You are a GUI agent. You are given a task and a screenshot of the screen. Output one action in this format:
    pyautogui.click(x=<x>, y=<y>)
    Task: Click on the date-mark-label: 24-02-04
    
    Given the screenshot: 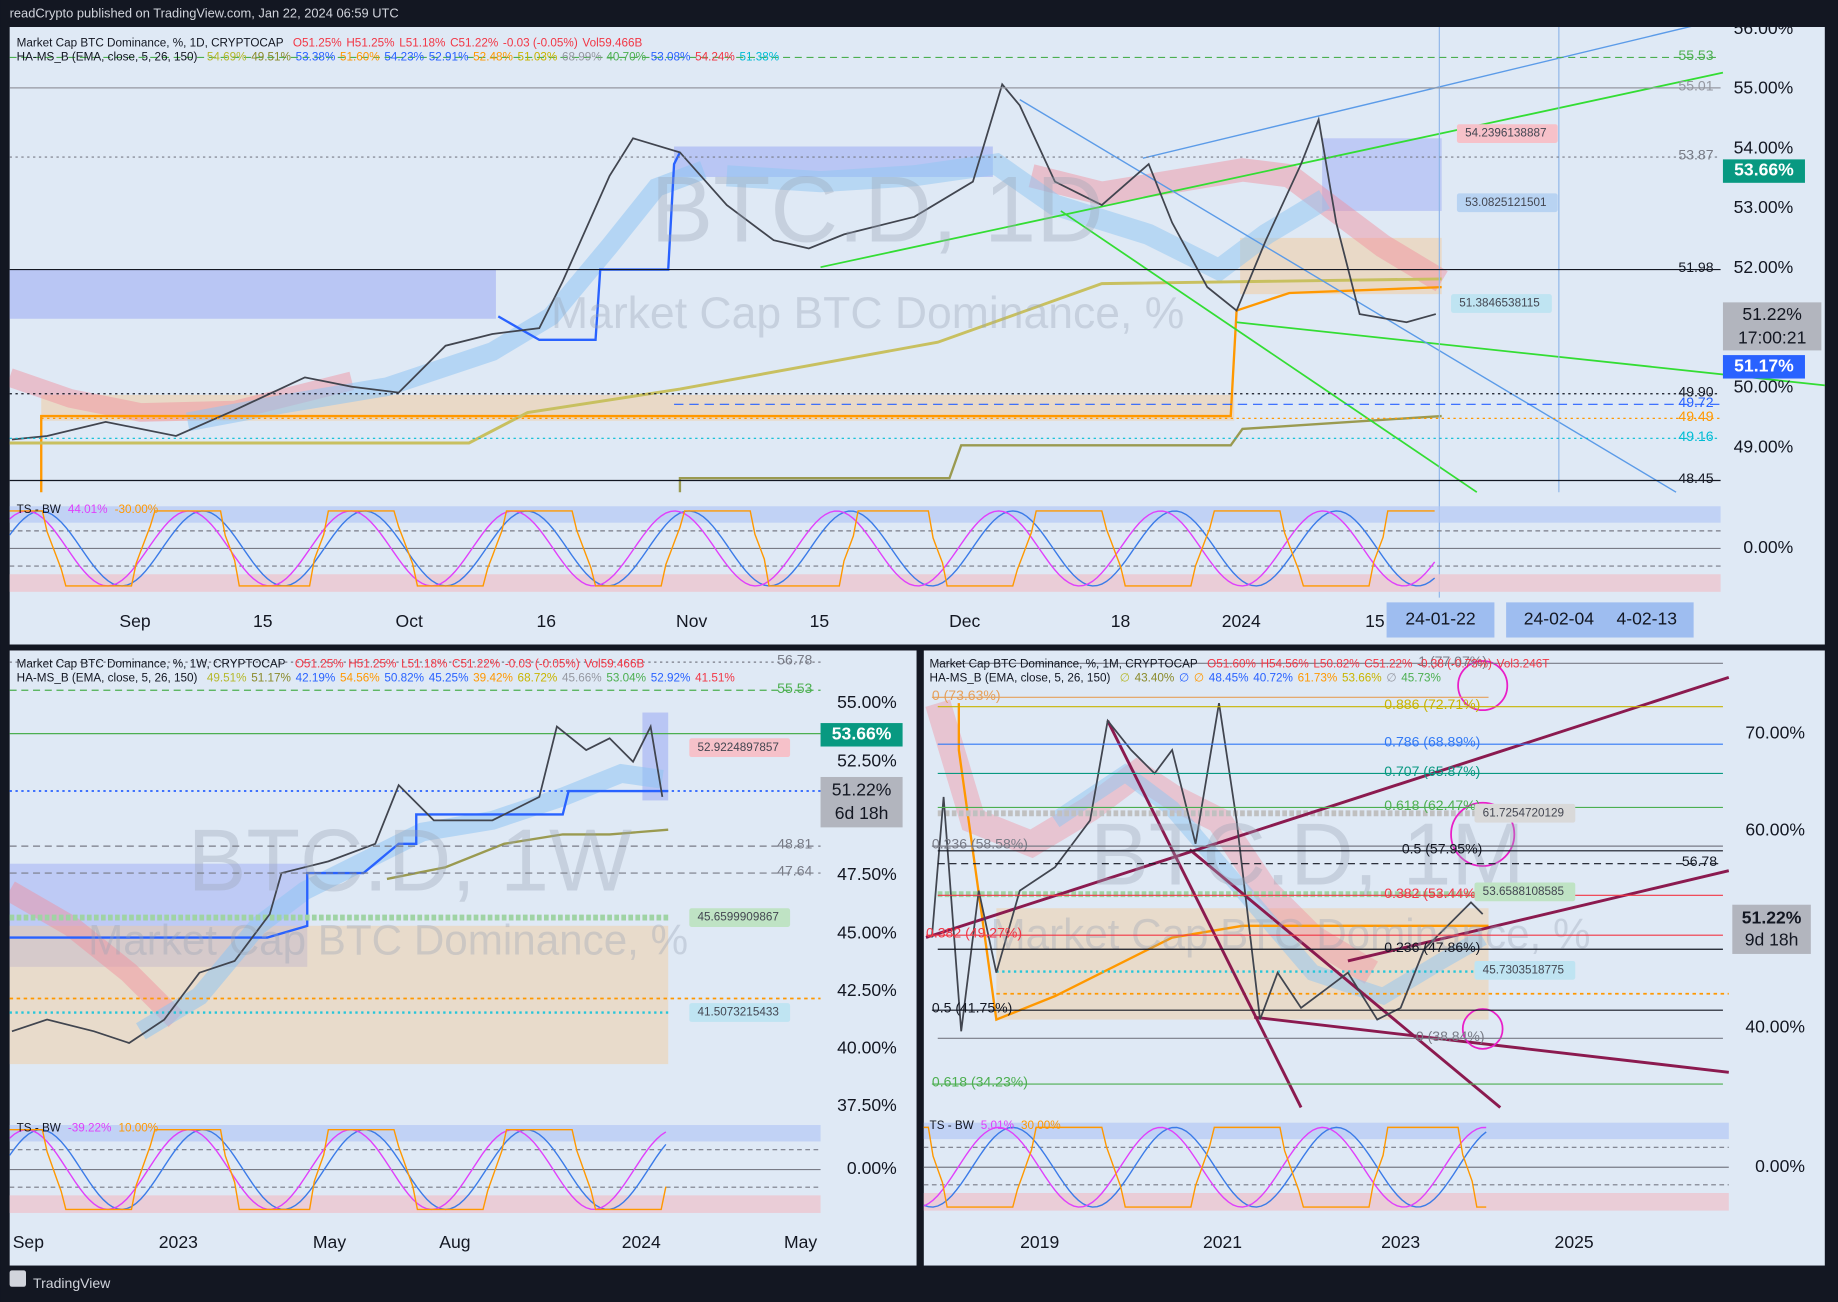 What is the action you would take?
    pyautogui.click(x=1559, y=619)
    